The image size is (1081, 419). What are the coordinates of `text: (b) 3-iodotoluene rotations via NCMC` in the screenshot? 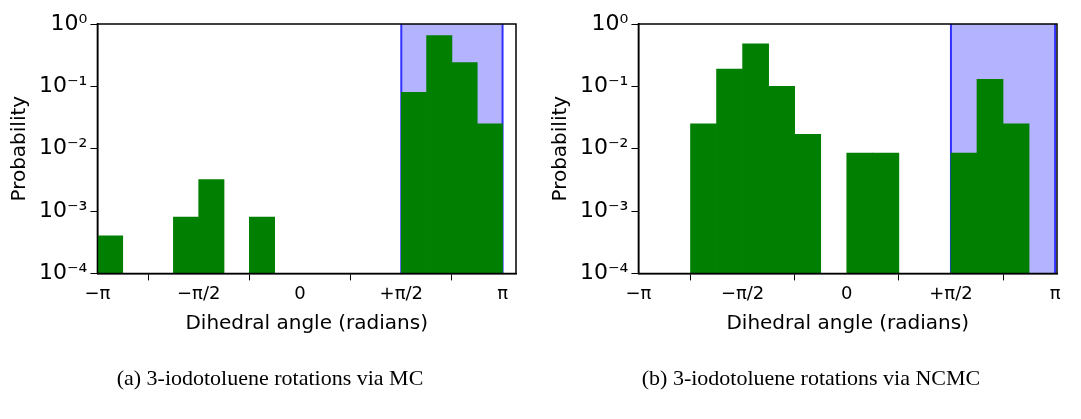 It's located at (811, 378).